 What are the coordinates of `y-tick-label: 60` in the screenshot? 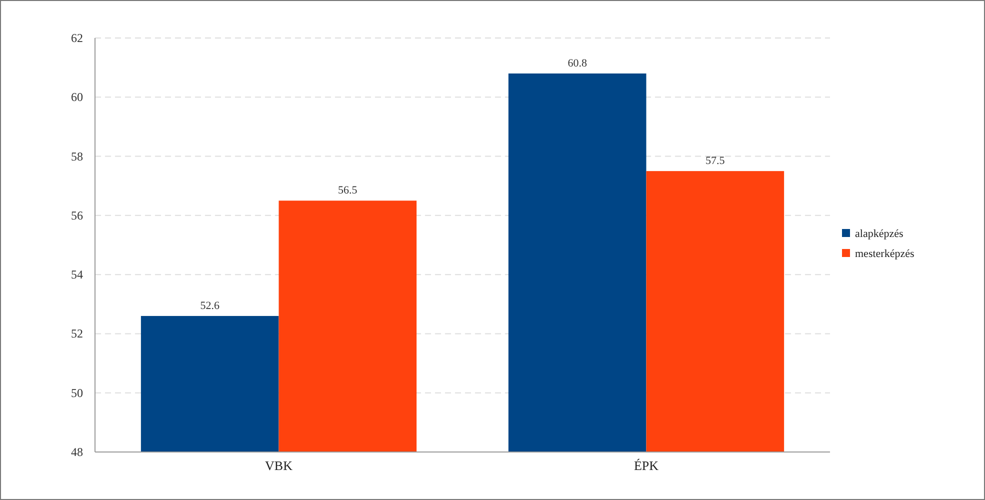 It's located at (77, 97).